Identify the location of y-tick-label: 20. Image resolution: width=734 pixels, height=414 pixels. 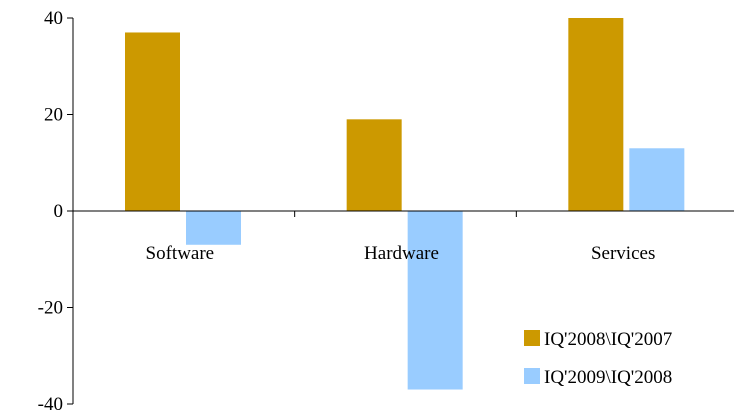
(53, 115).